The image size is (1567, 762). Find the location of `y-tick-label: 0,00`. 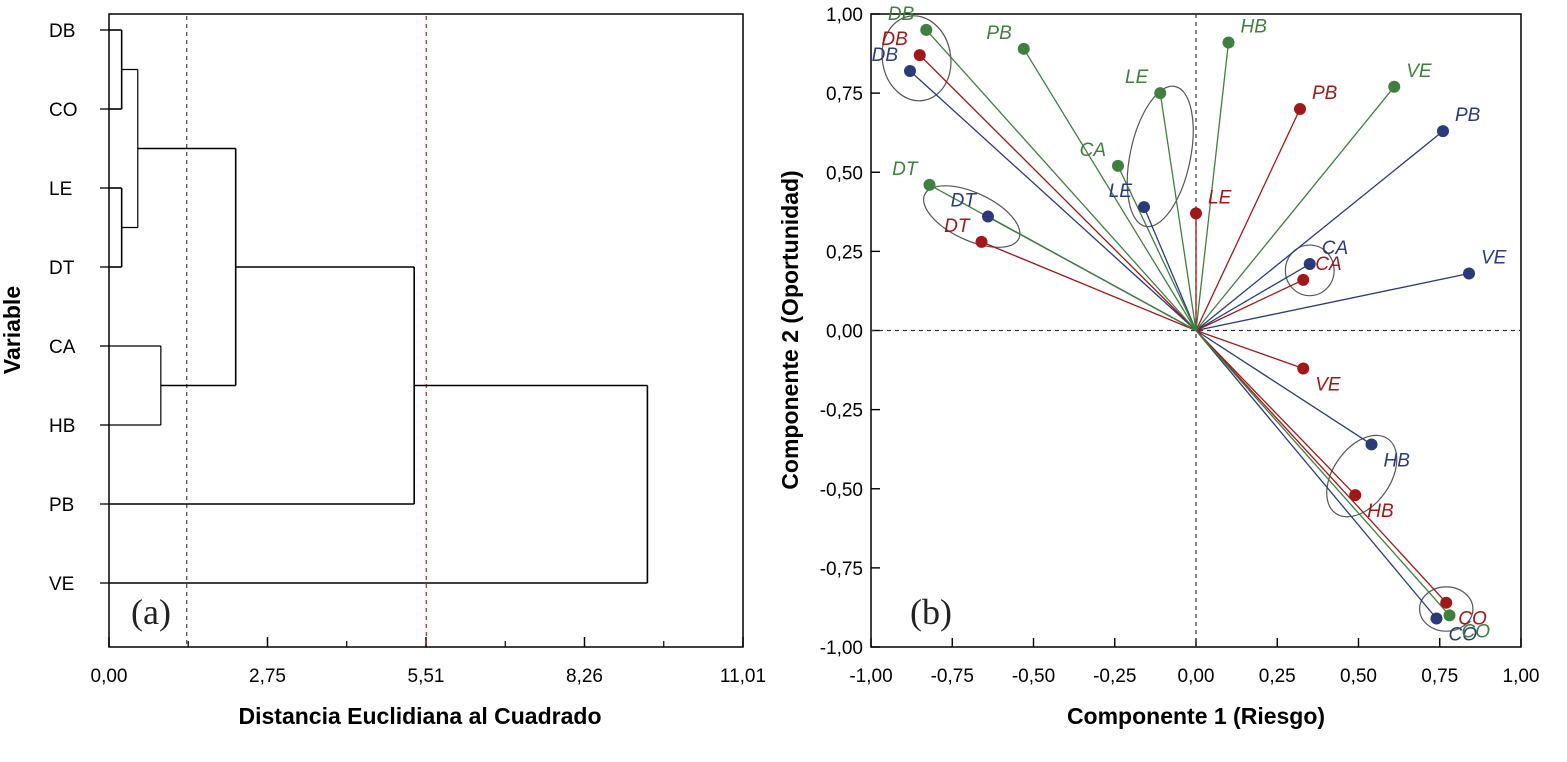

y-tick-label: 0,00 is located at coordinates (844, 332).